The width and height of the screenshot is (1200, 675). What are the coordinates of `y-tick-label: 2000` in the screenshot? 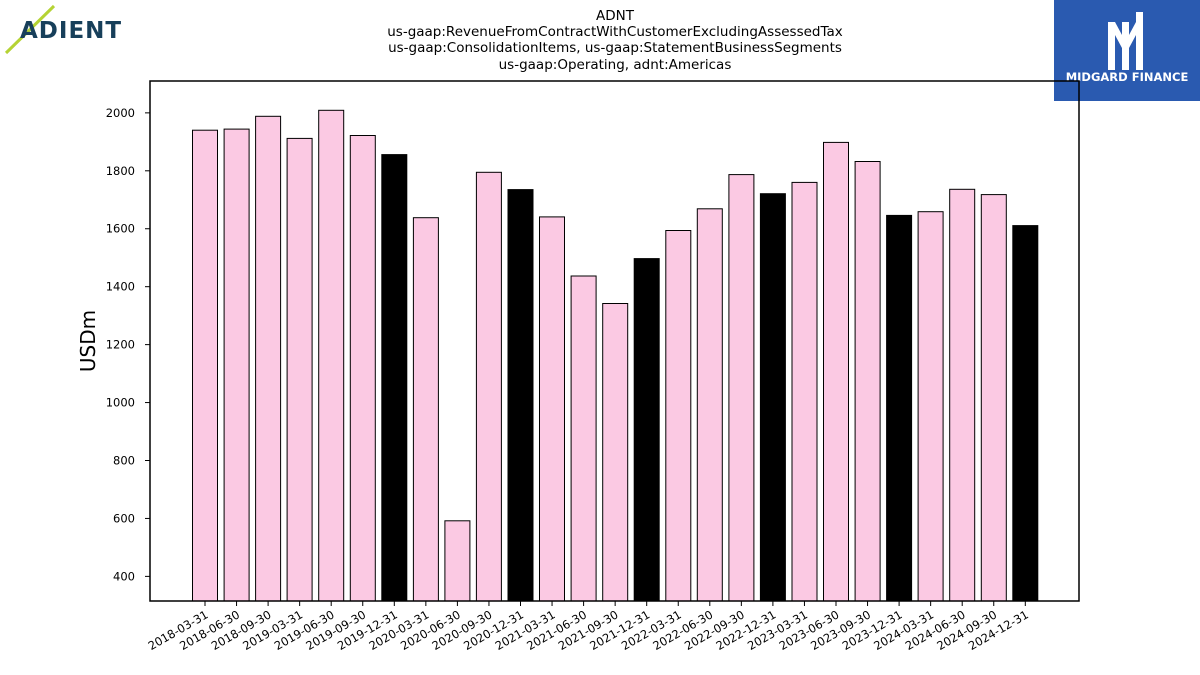 It's located at (120, 113).